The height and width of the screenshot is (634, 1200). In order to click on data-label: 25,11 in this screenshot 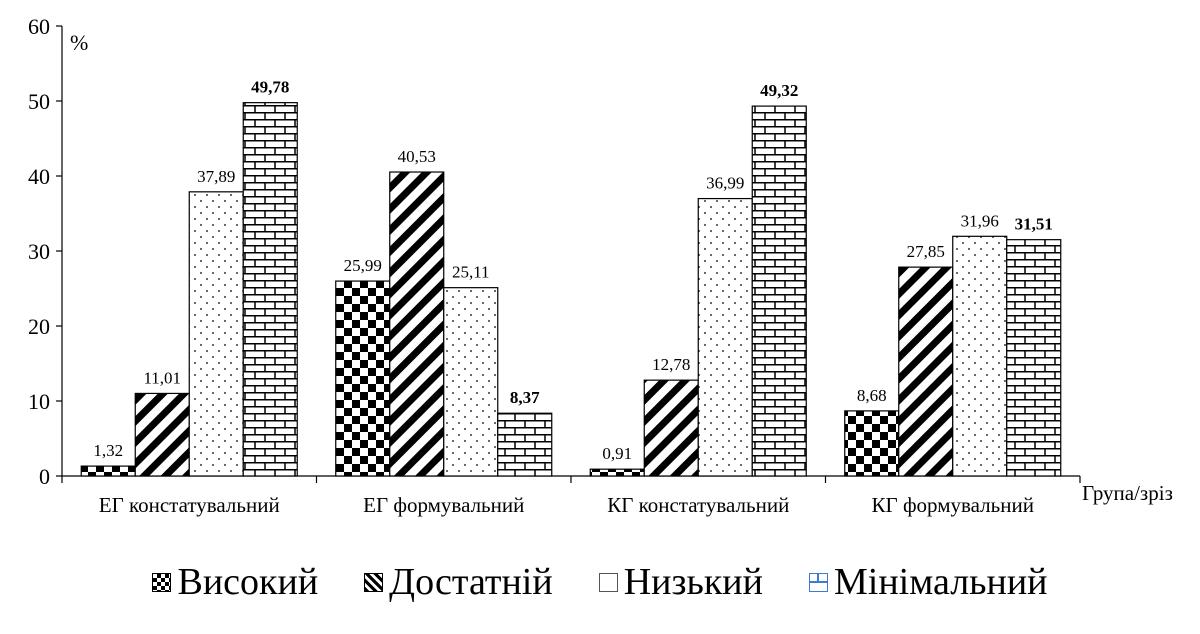, I will do `click(471, 272)`.